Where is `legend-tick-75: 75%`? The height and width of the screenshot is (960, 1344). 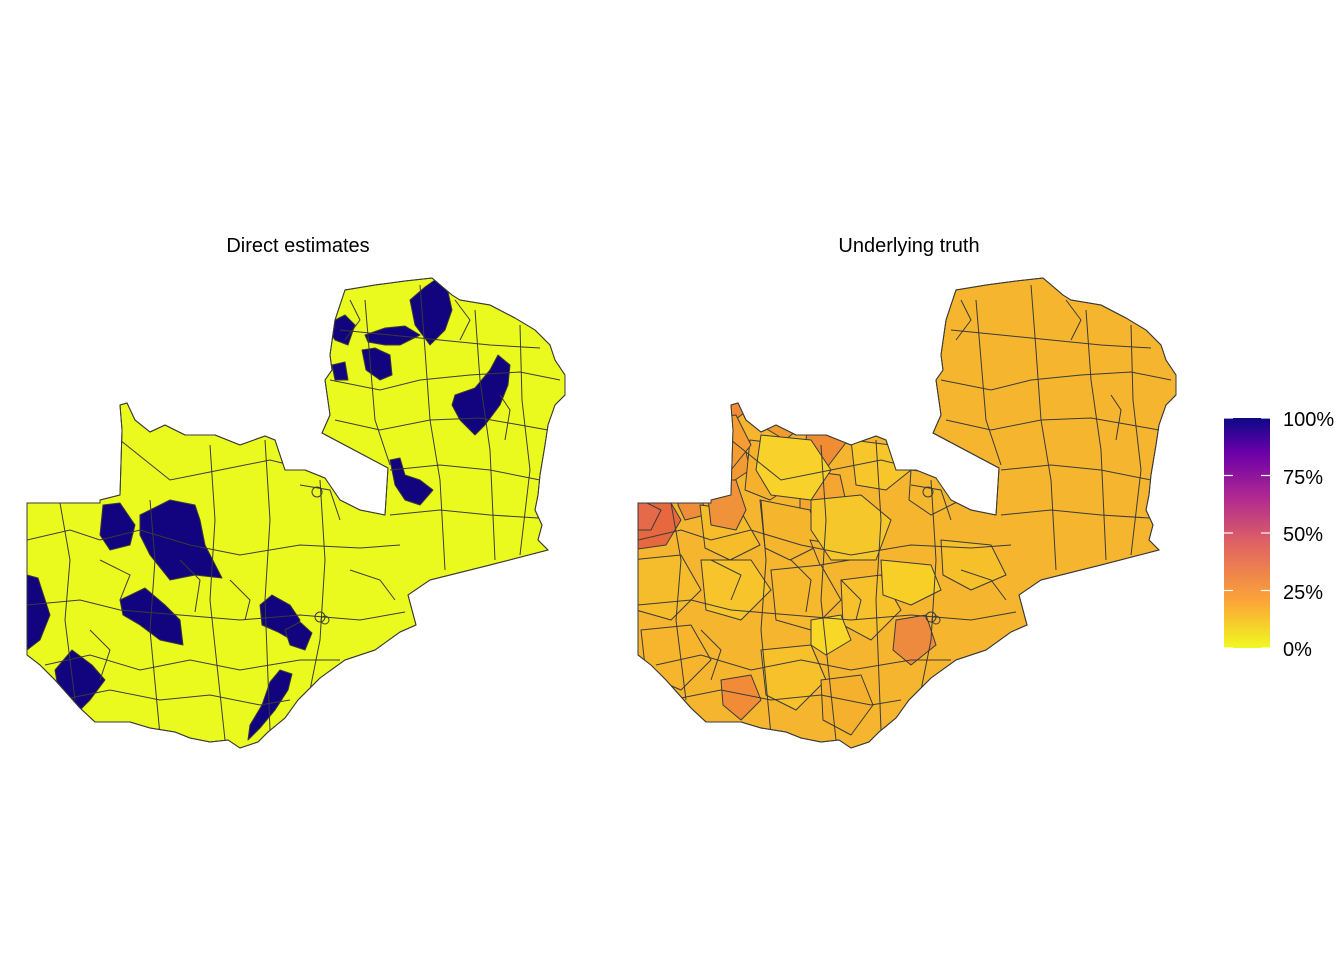
legend-tick-75: 75% is located at coordinates (1303, 478).